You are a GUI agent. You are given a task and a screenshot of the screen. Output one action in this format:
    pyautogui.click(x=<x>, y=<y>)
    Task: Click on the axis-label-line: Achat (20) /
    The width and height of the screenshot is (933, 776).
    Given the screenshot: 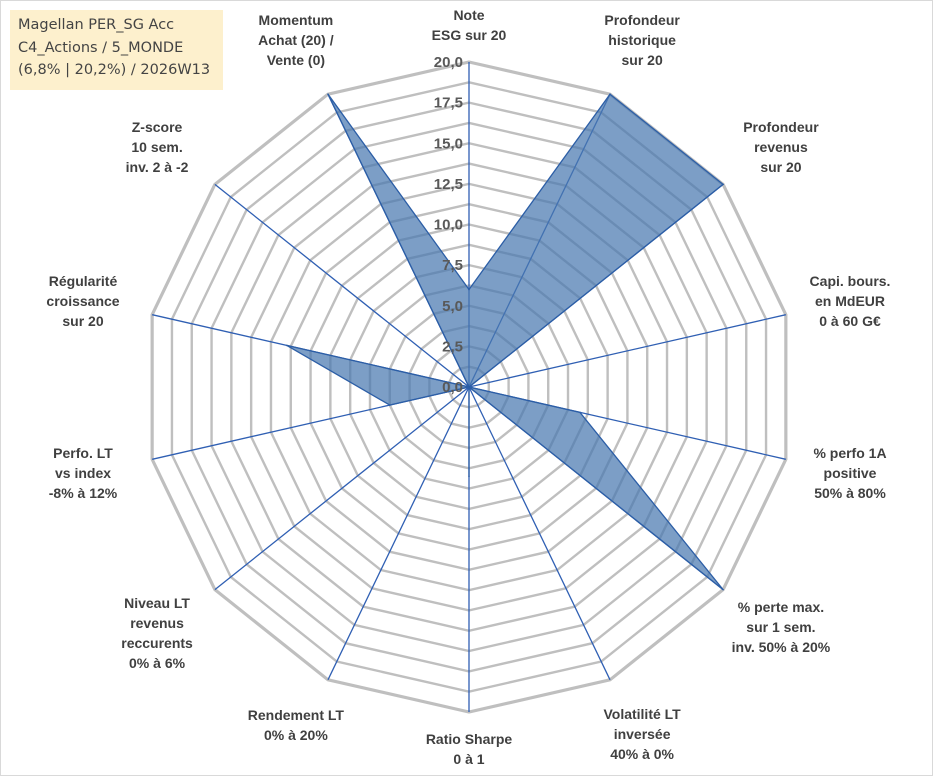 What is the action you would take?
    pyautogui.click(x=296, y=40)
    